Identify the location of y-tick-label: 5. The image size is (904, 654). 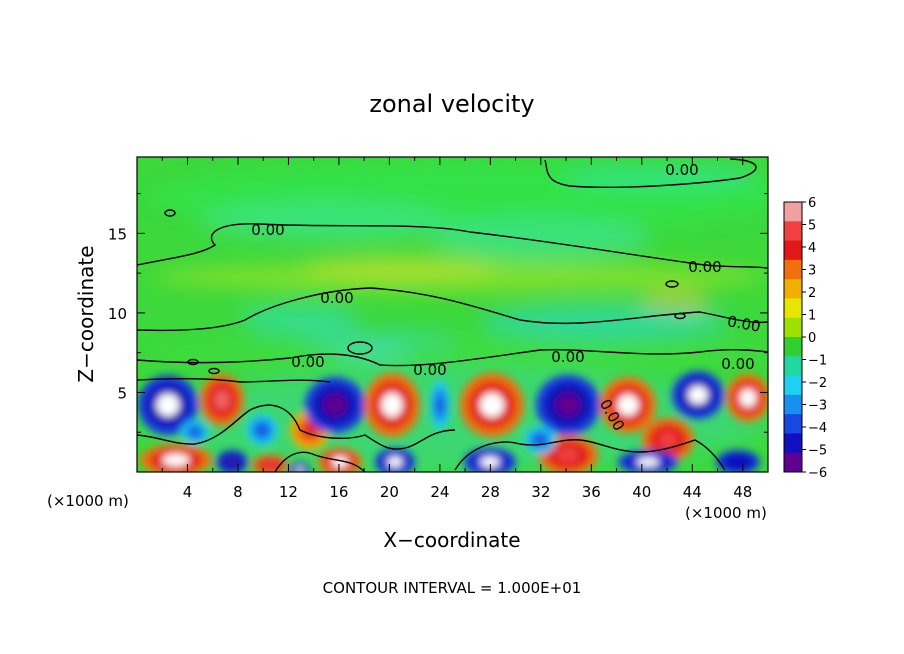
(122, 393).